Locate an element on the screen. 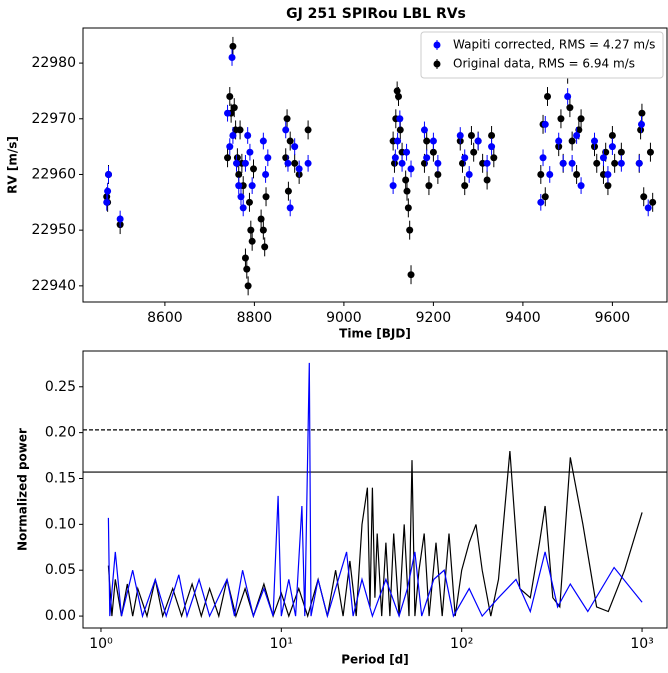 The height and width of the screenshot is (673, 668). x-tick-label: 10¹ is located at coordinates (281, 644).